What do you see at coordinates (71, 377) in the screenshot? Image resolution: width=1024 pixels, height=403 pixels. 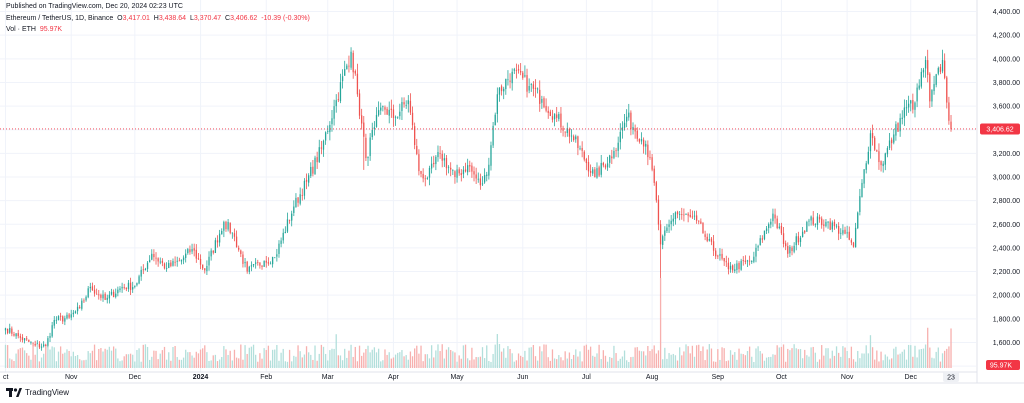 I see `x-tick-label: Nov` at bounding box center [71, 377].